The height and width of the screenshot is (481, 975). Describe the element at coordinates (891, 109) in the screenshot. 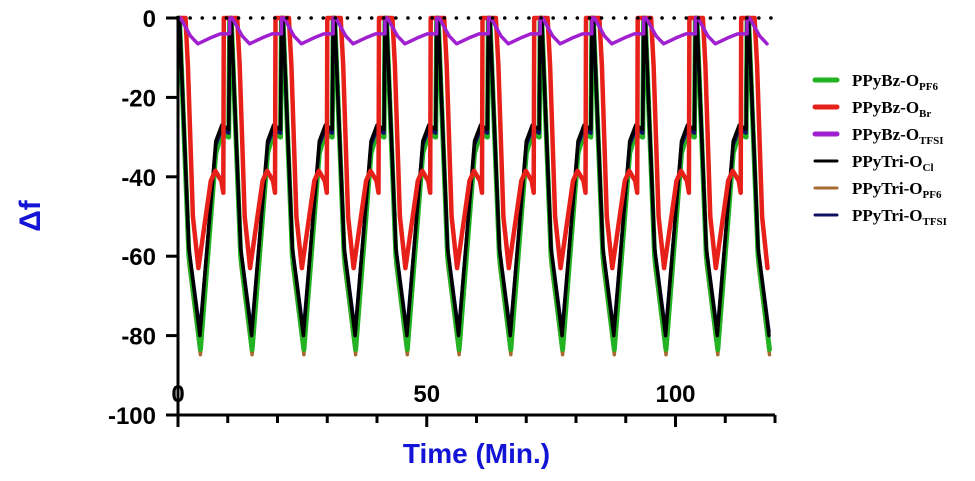

I see `legend-label: PPyBz-OBr` at that location.